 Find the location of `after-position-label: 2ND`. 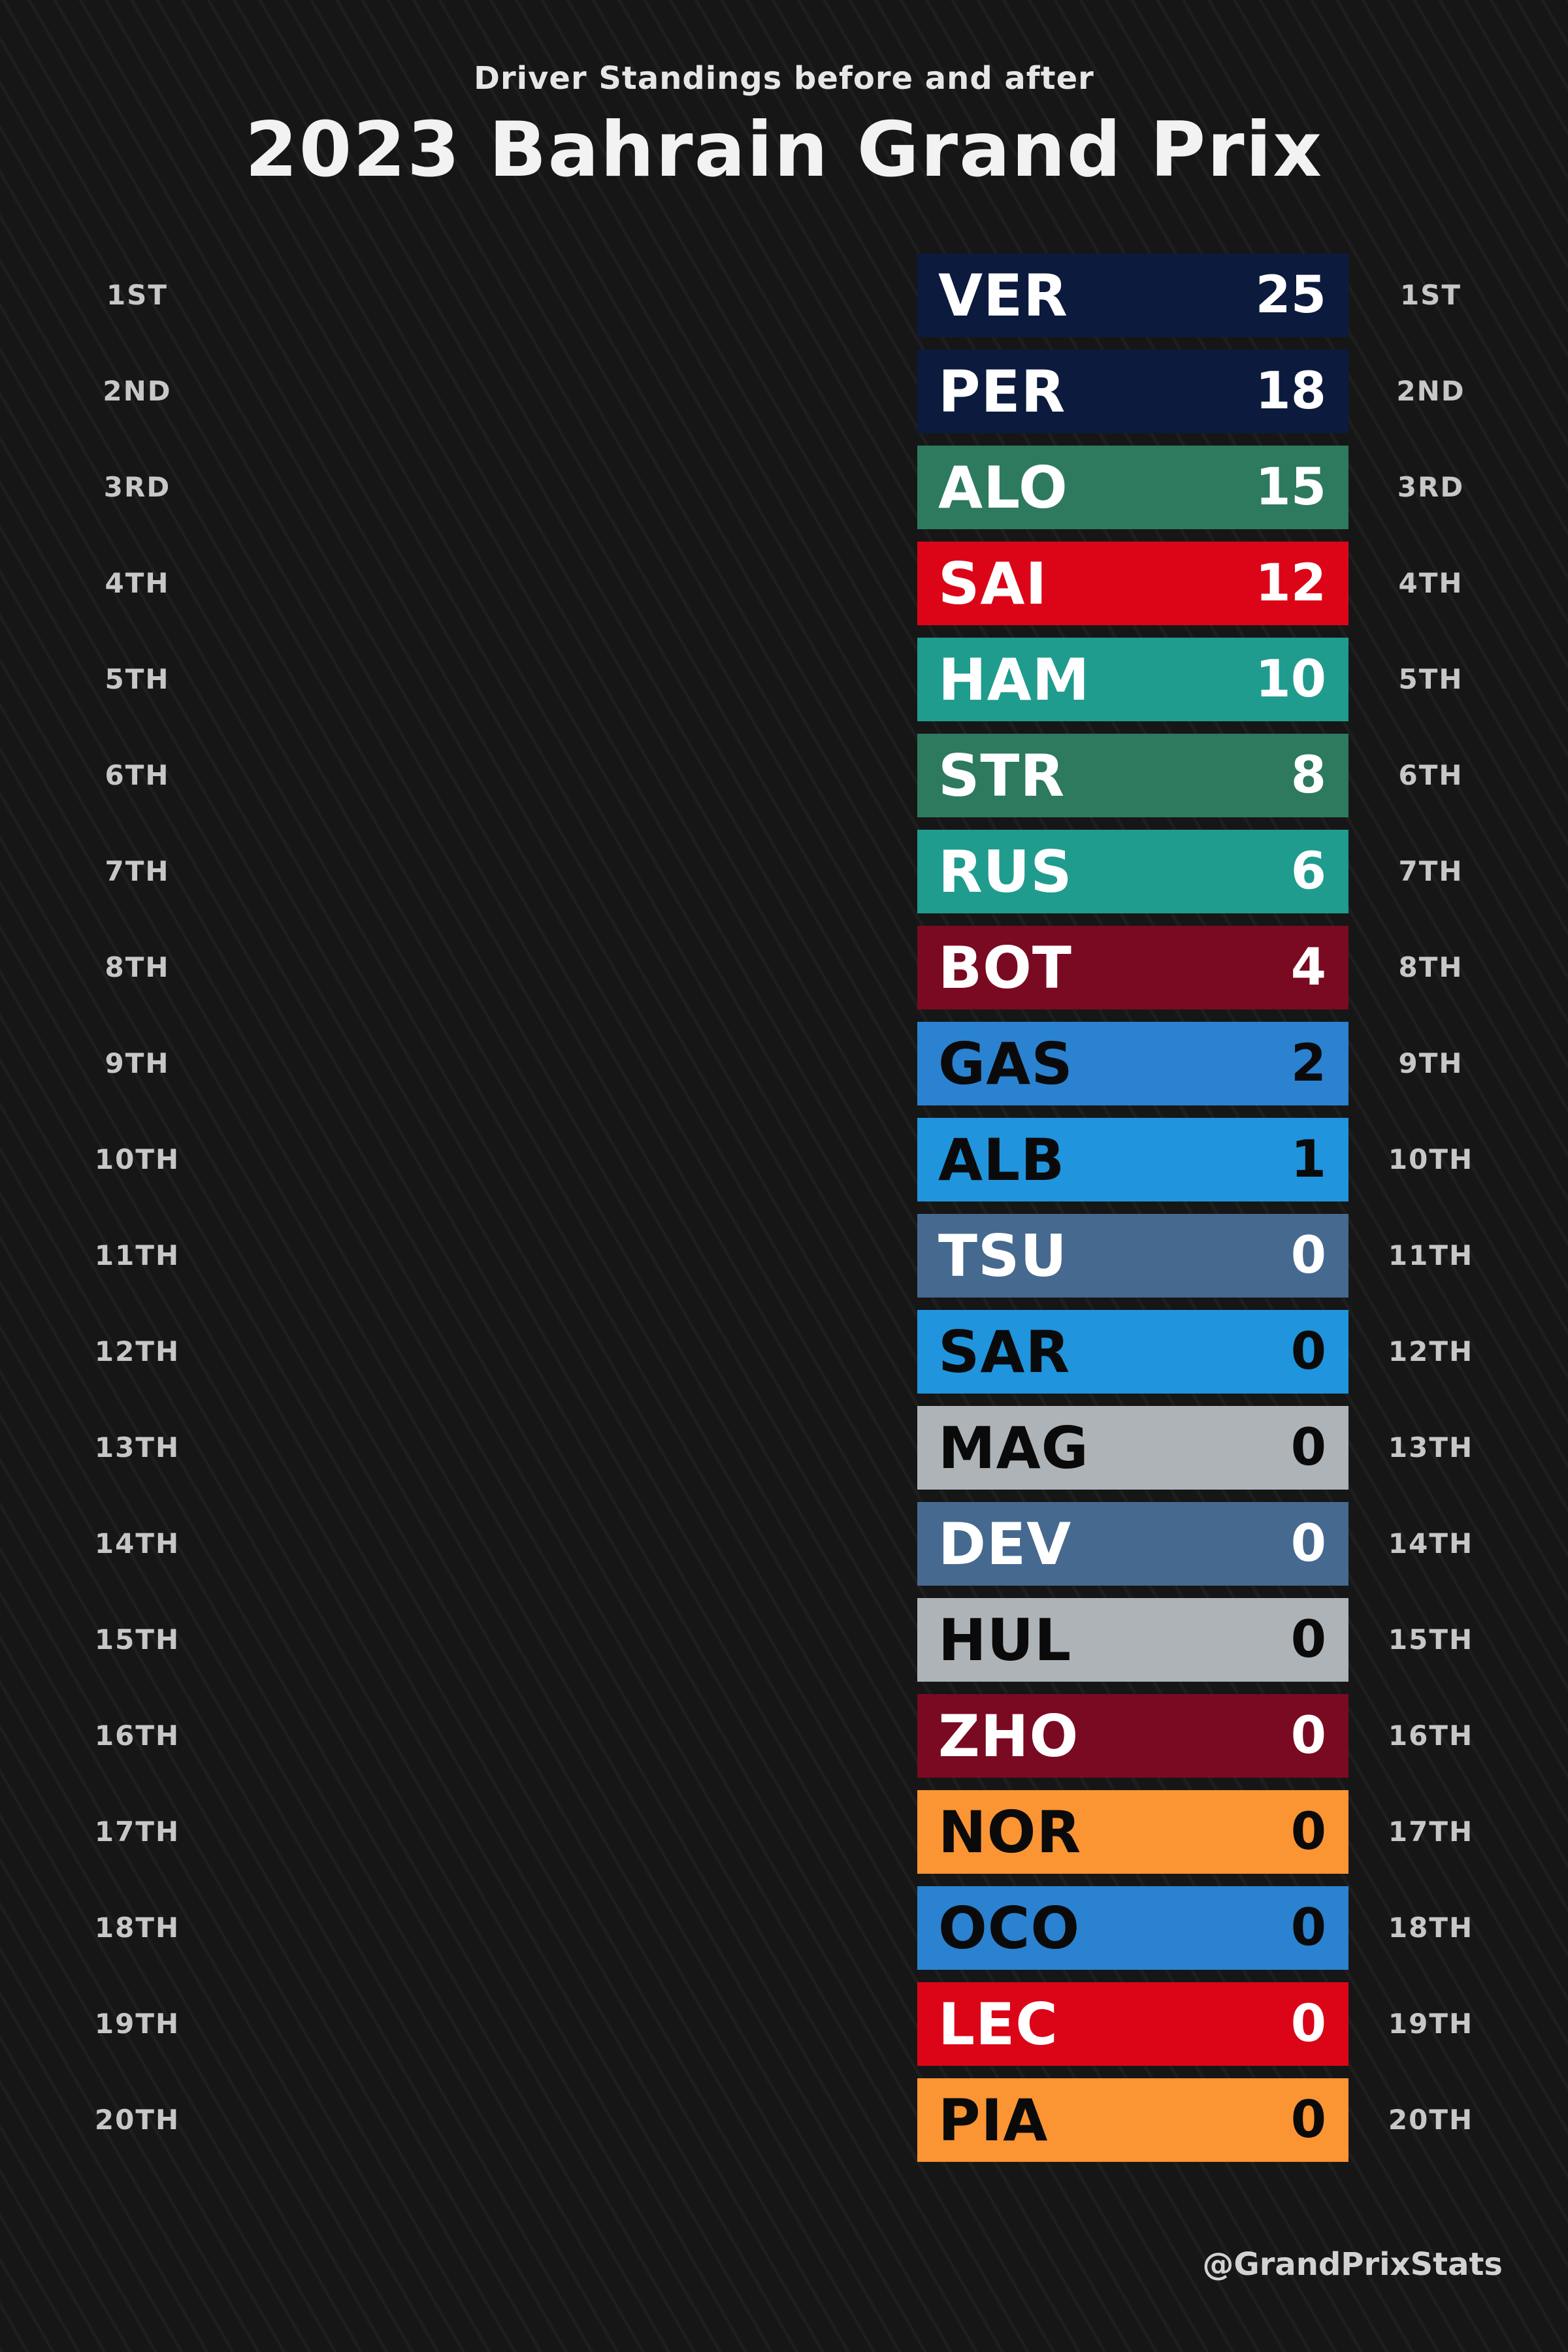

after-position-label: 2ND is located at coordinates (1430, 391).